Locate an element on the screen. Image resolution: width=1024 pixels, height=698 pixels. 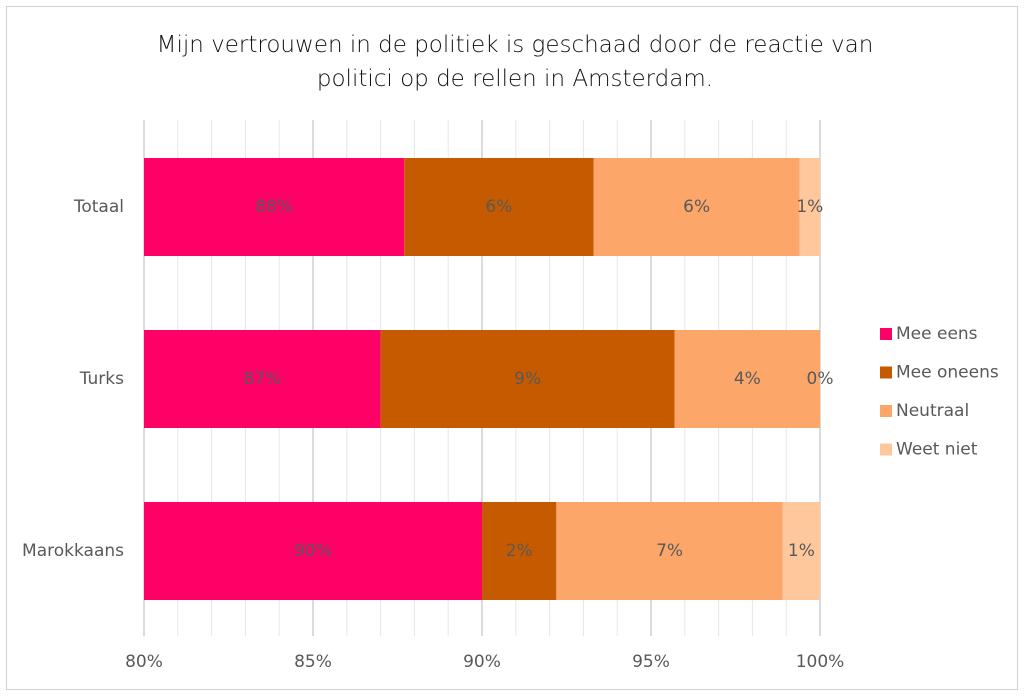
x-tick-label: 100% is located at coordinates (820, 662).